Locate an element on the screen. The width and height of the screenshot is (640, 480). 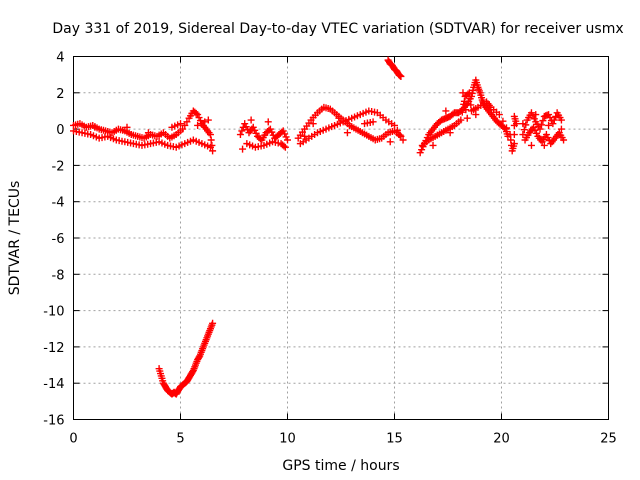
y-tick-label: -10 is located at coordinates (53, 312).